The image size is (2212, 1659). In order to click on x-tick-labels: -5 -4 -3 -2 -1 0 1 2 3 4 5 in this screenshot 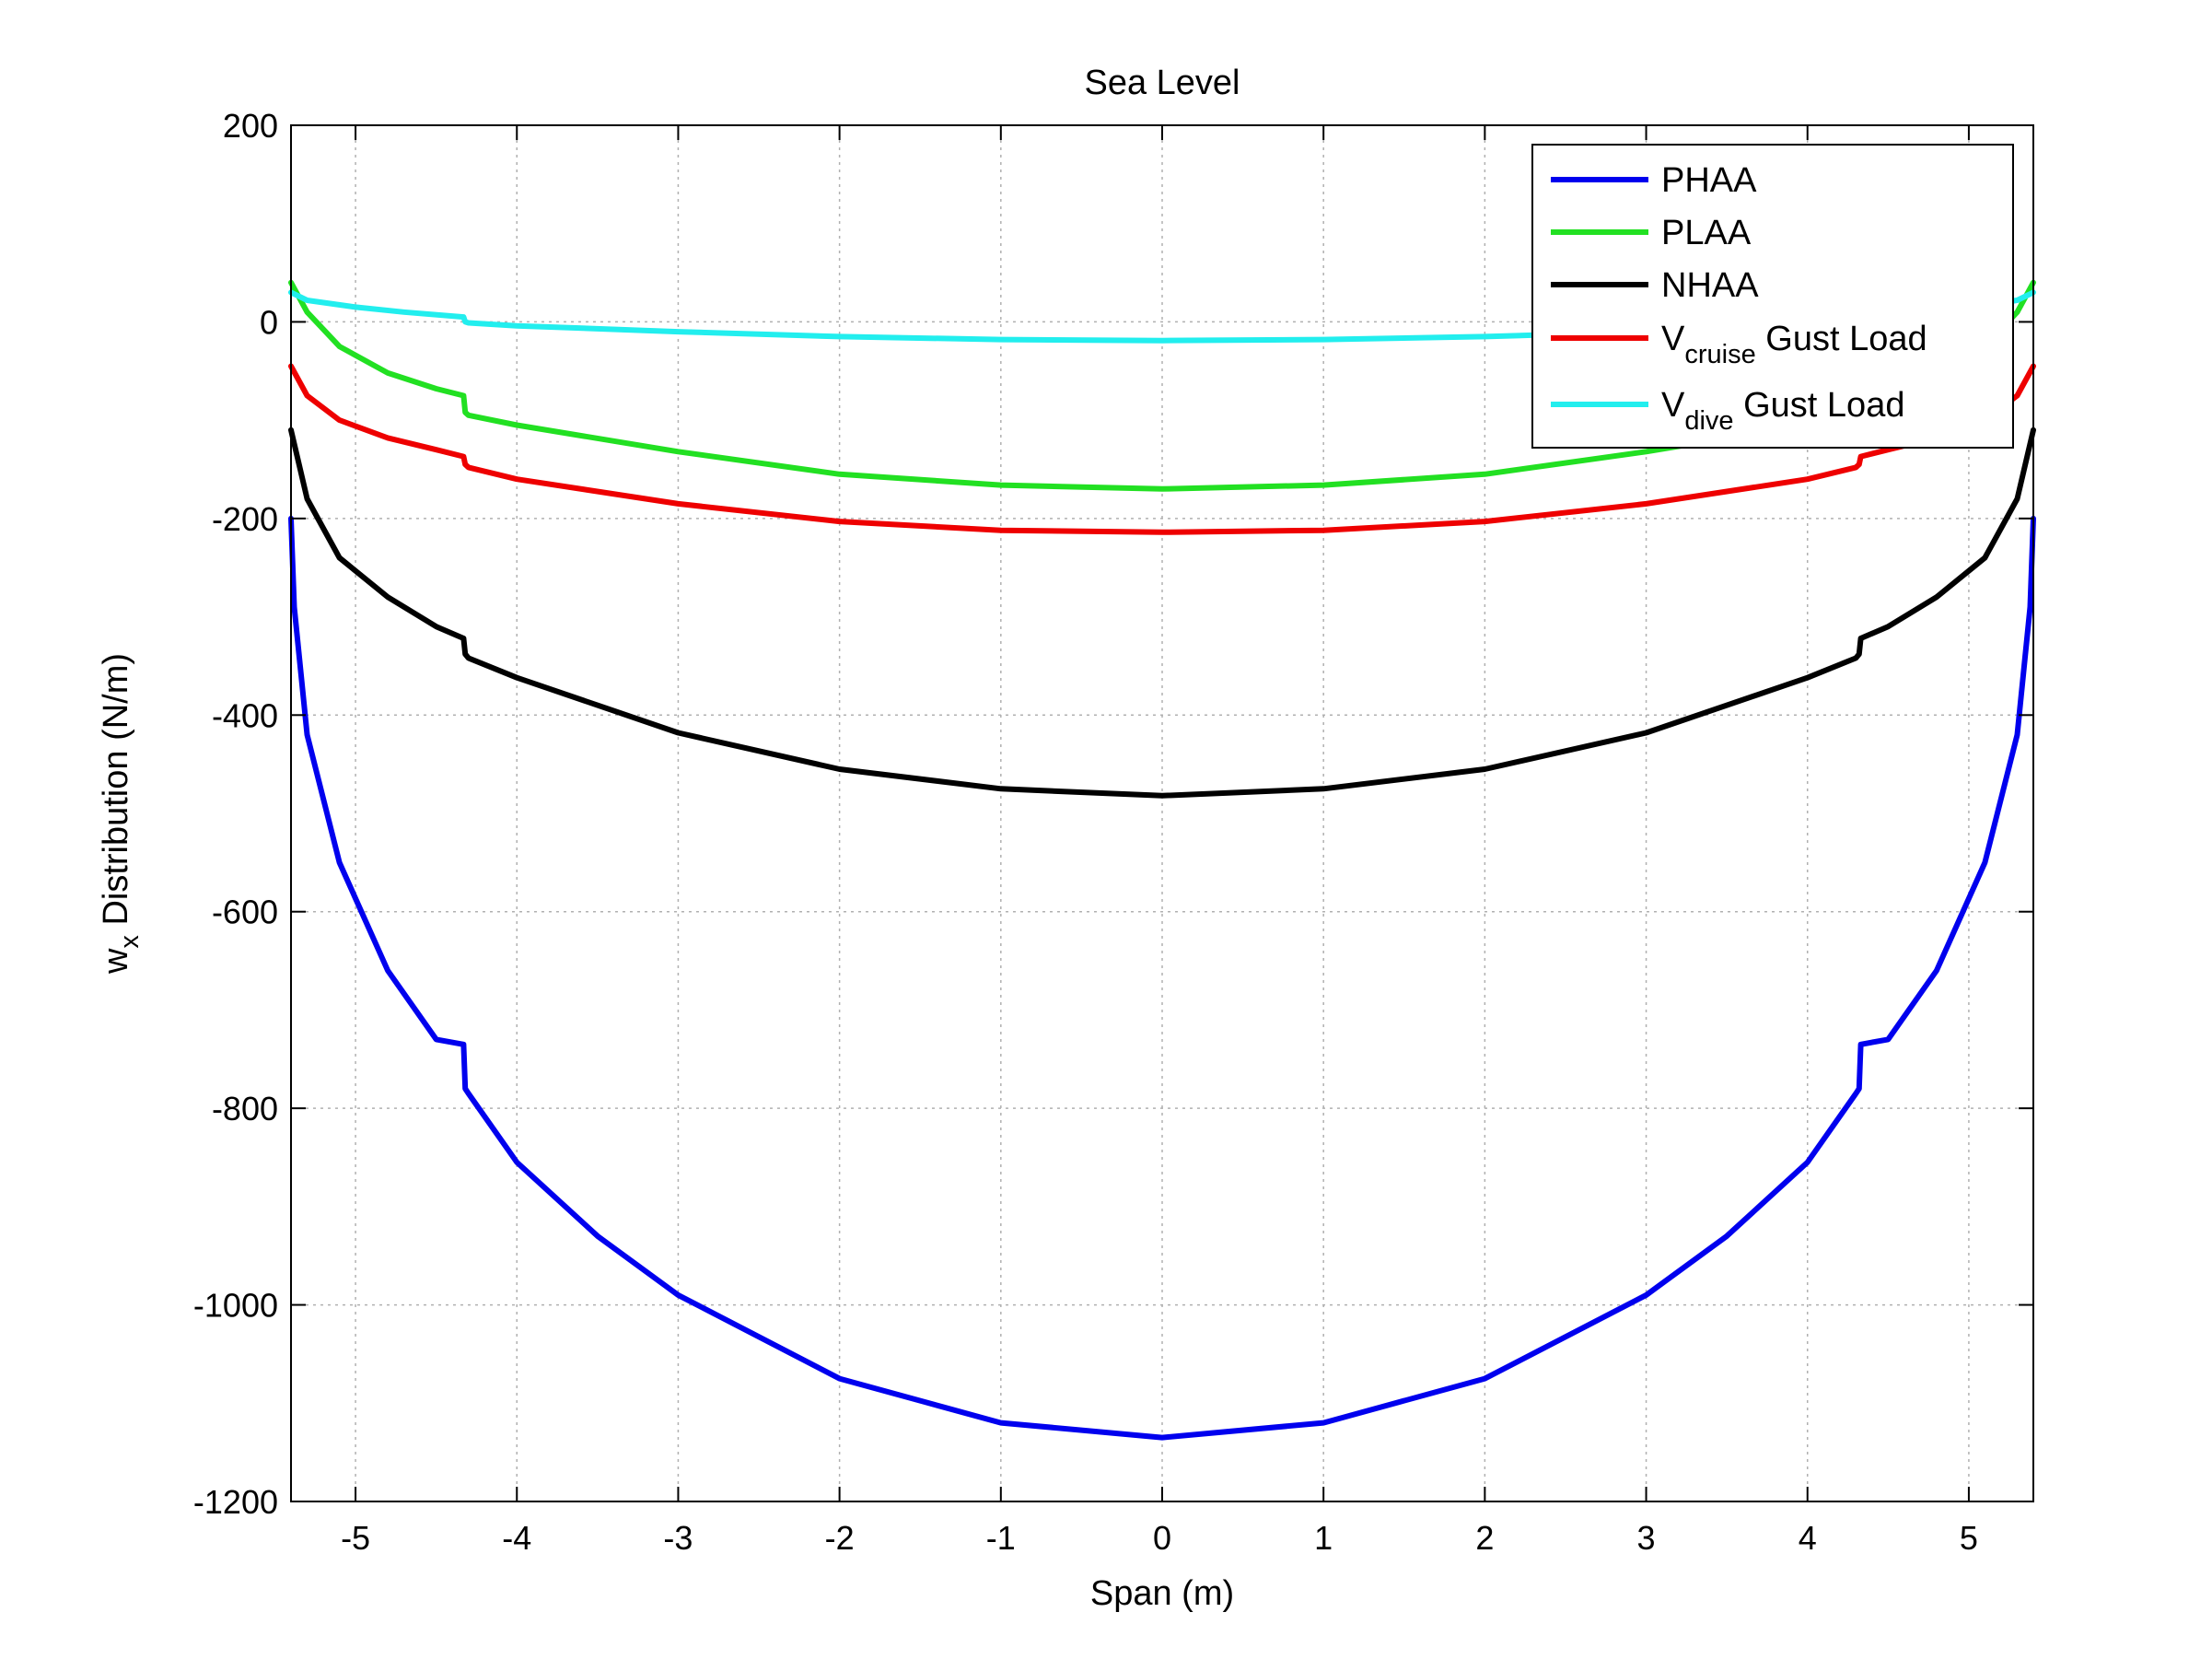, I will do `click(1159, 1538)`.